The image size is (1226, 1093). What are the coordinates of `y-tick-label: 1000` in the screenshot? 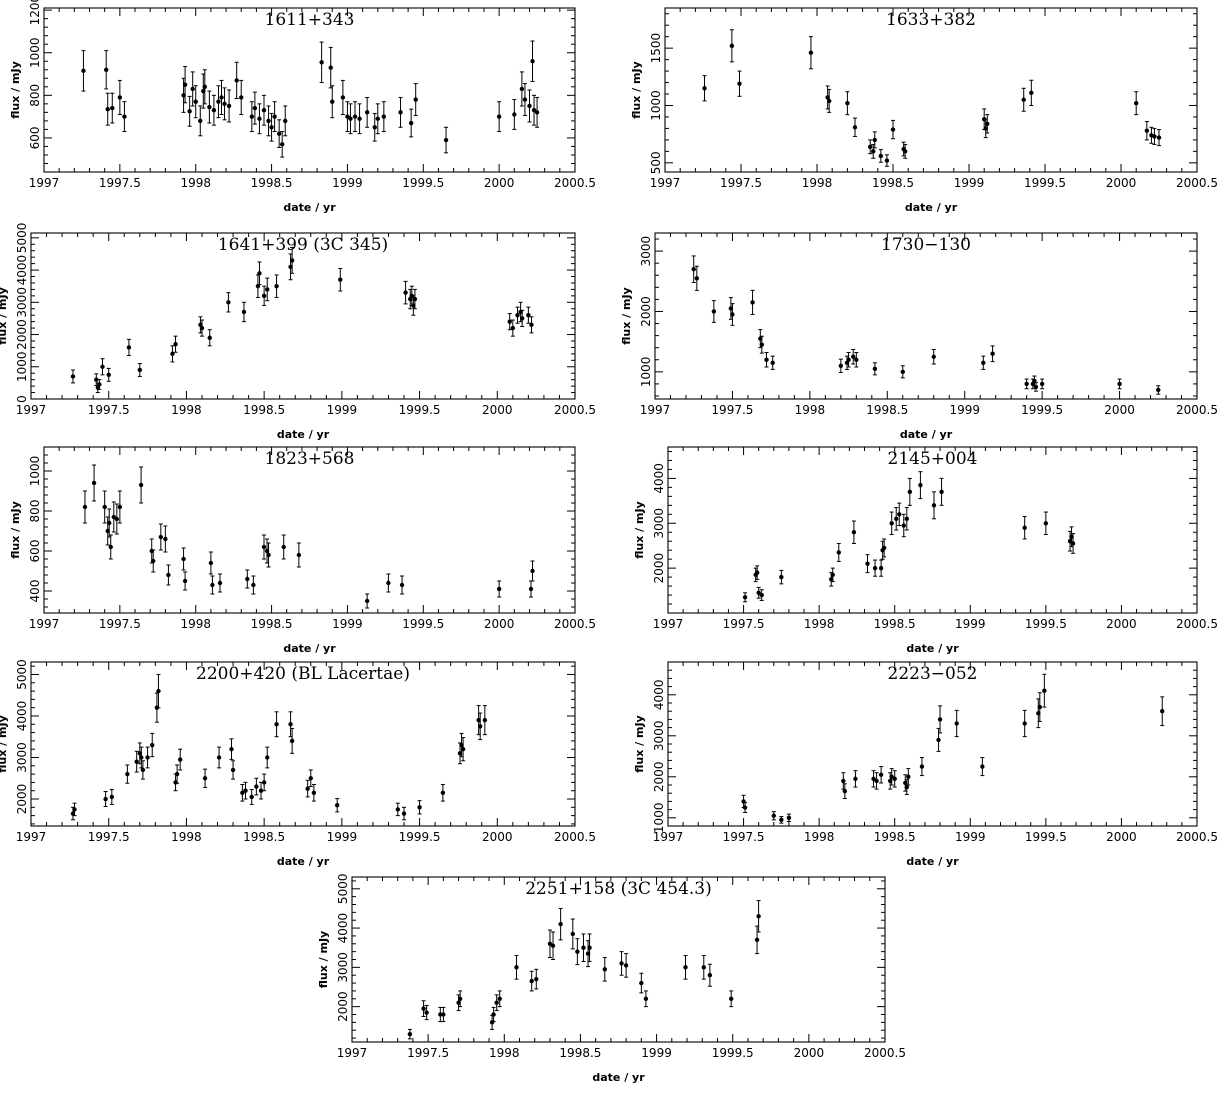 It's located at (35, 52).